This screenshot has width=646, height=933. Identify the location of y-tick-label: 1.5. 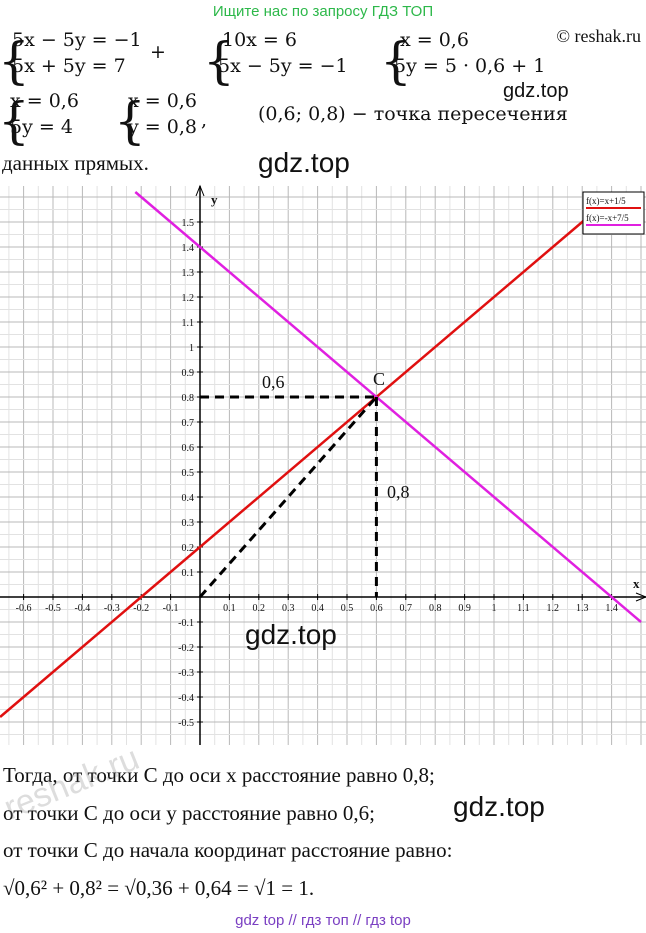
(188, 223).